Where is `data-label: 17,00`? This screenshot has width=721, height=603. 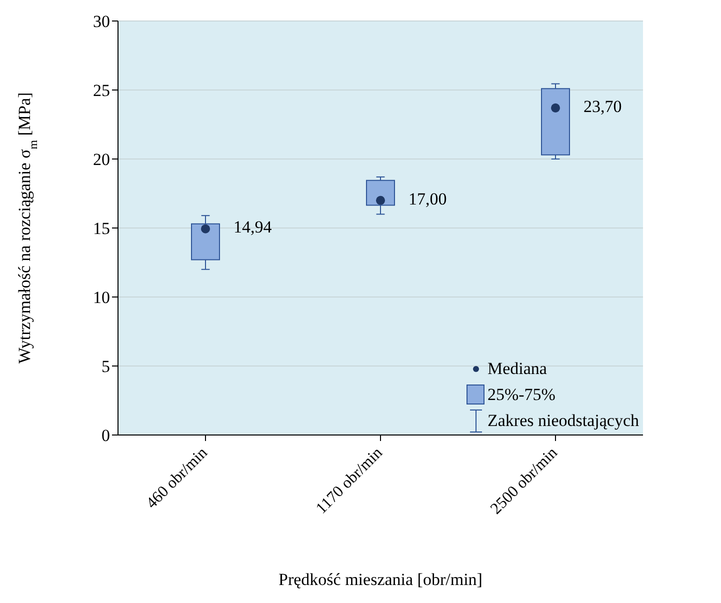
data-label: 17,00 is located at coordinates (427, 198).